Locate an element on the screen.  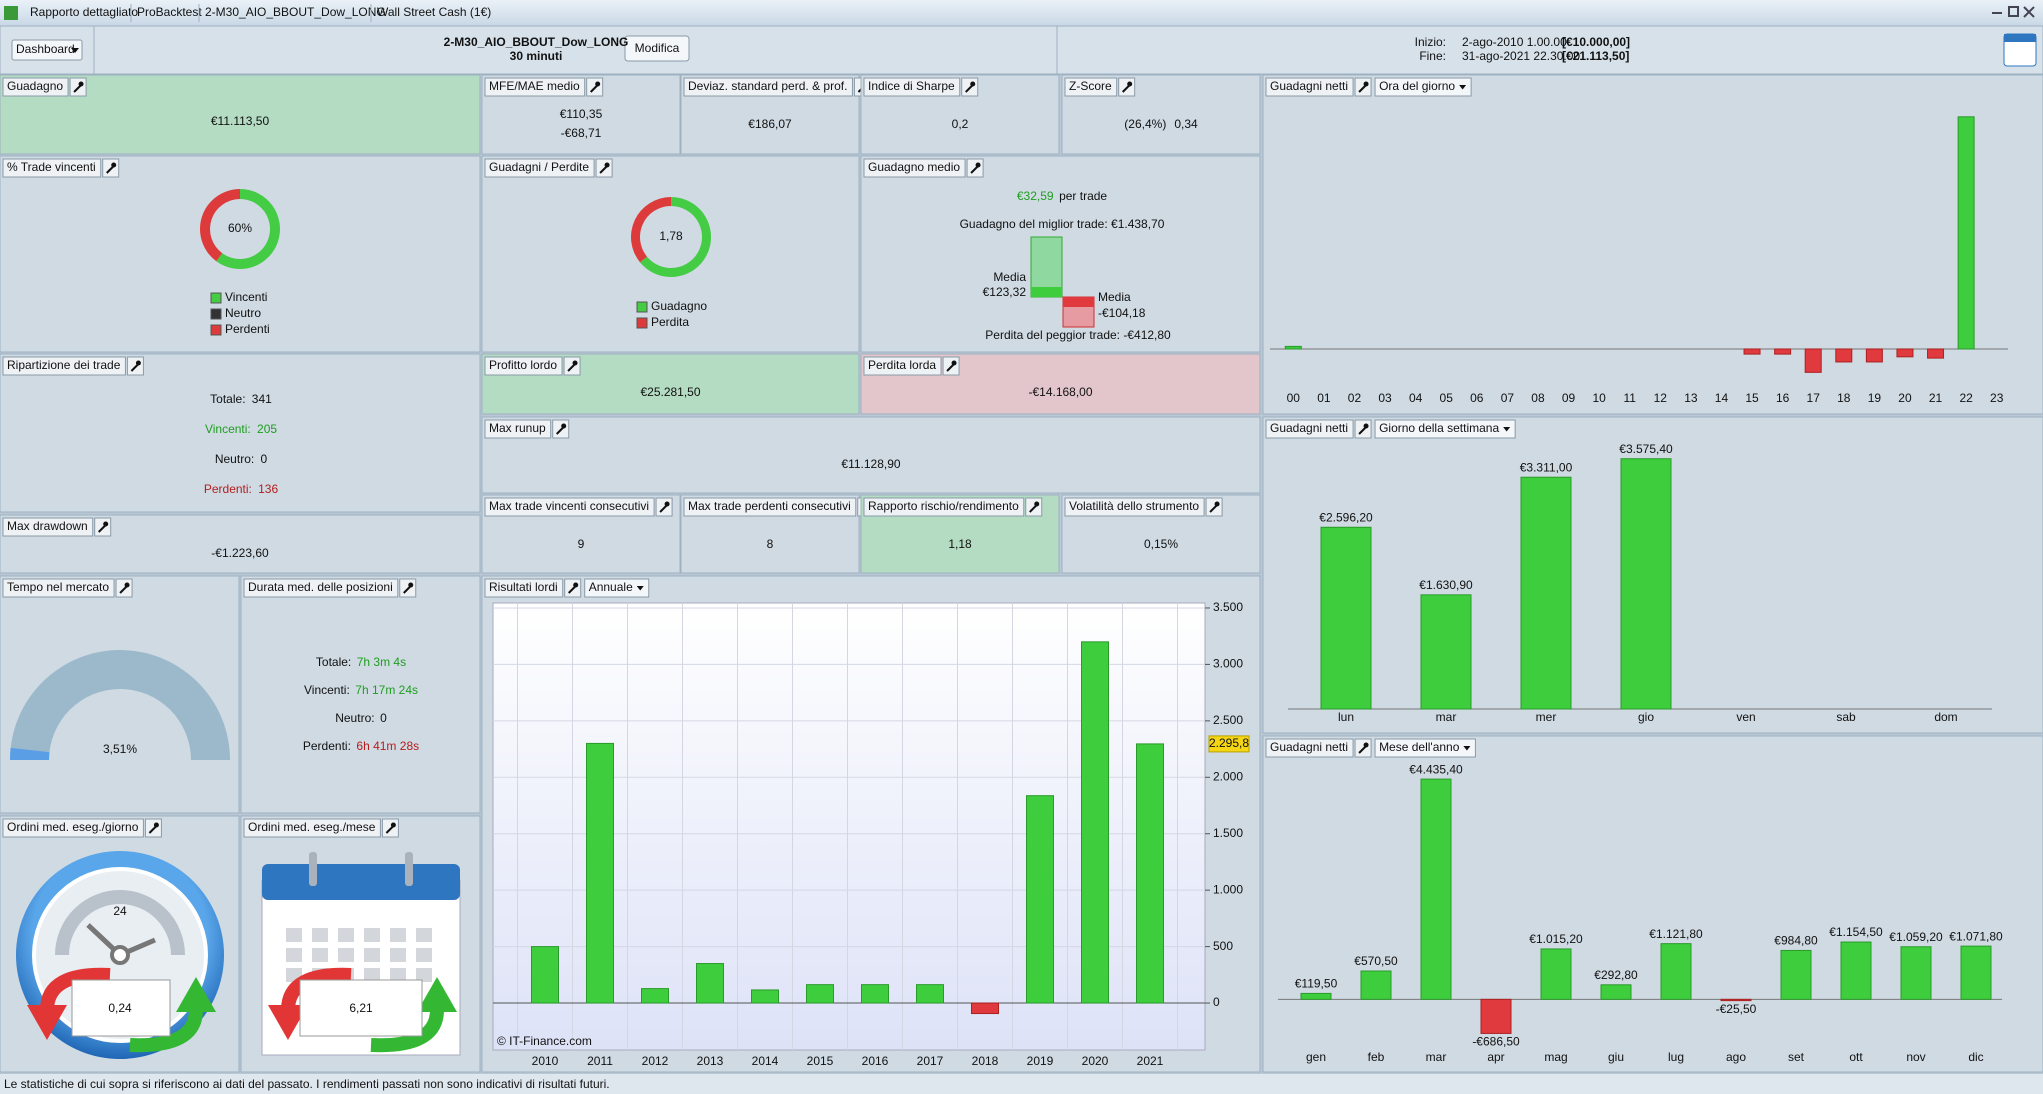
panel-title: Indice di Sharpe is located at coordinates (911, 86).